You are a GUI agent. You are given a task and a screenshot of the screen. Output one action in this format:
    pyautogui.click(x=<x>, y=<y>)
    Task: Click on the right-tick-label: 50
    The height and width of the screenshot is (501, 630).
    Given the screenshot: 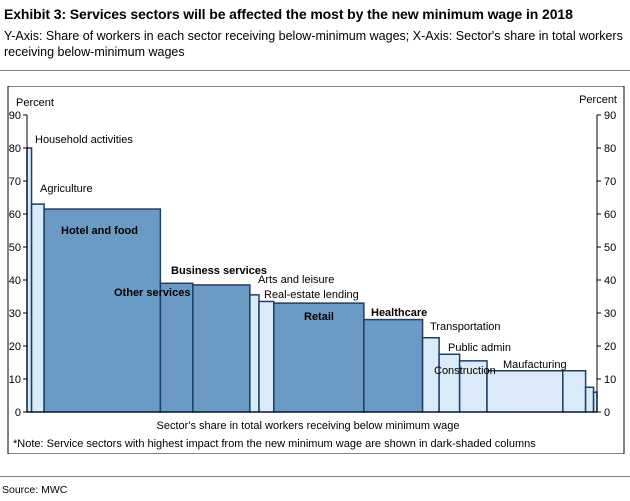 What is the action you would take?
    pyautogui.click(x=610, y=248)
    